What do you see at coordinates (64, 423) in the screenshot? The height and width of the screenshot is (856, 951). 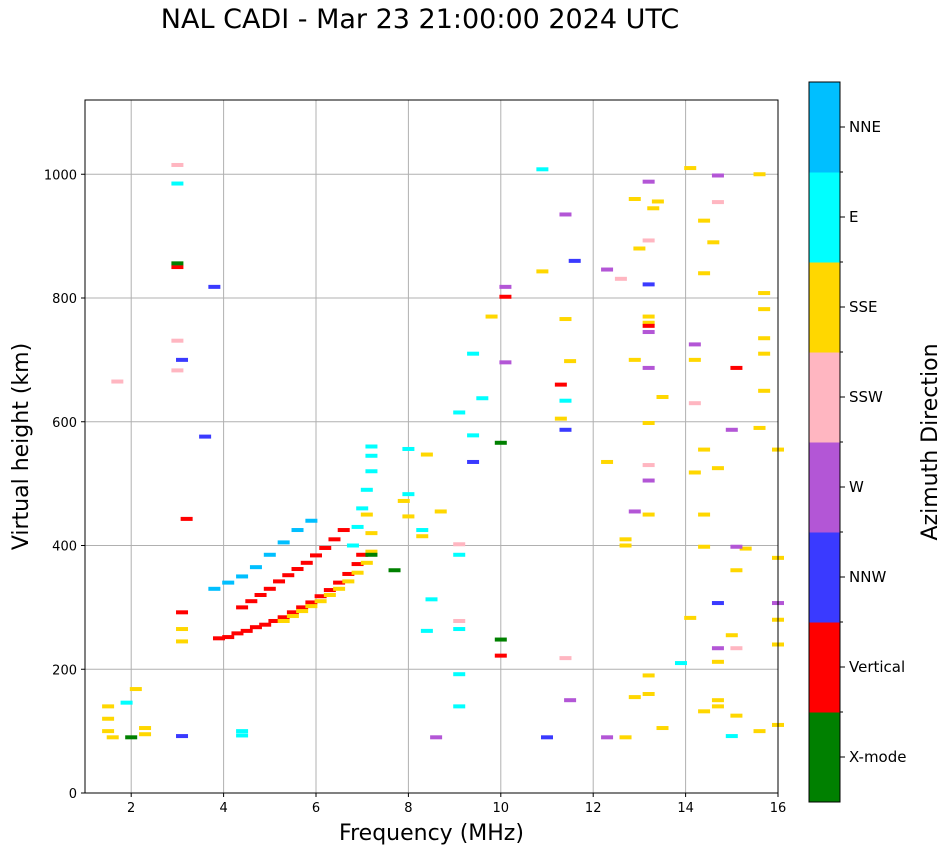 I see `y-tick-label: 600` at bounding box center [64, 423].